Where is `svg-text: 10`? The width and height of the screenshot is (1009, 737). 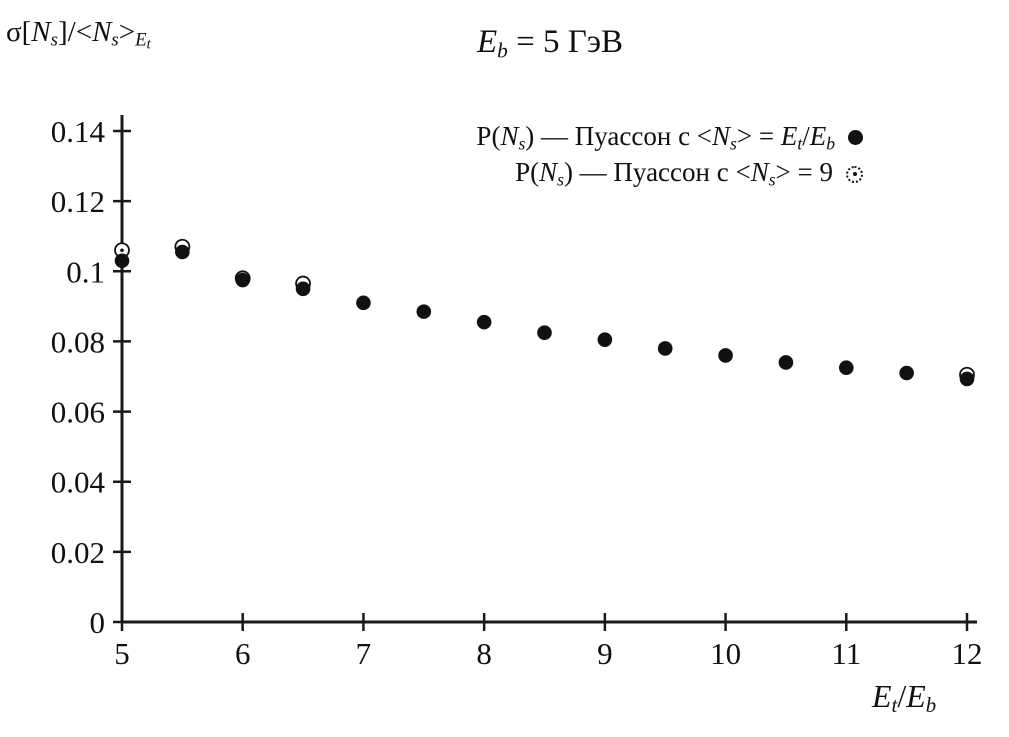
svg-text: 10 is located at coordinates (725, 653).